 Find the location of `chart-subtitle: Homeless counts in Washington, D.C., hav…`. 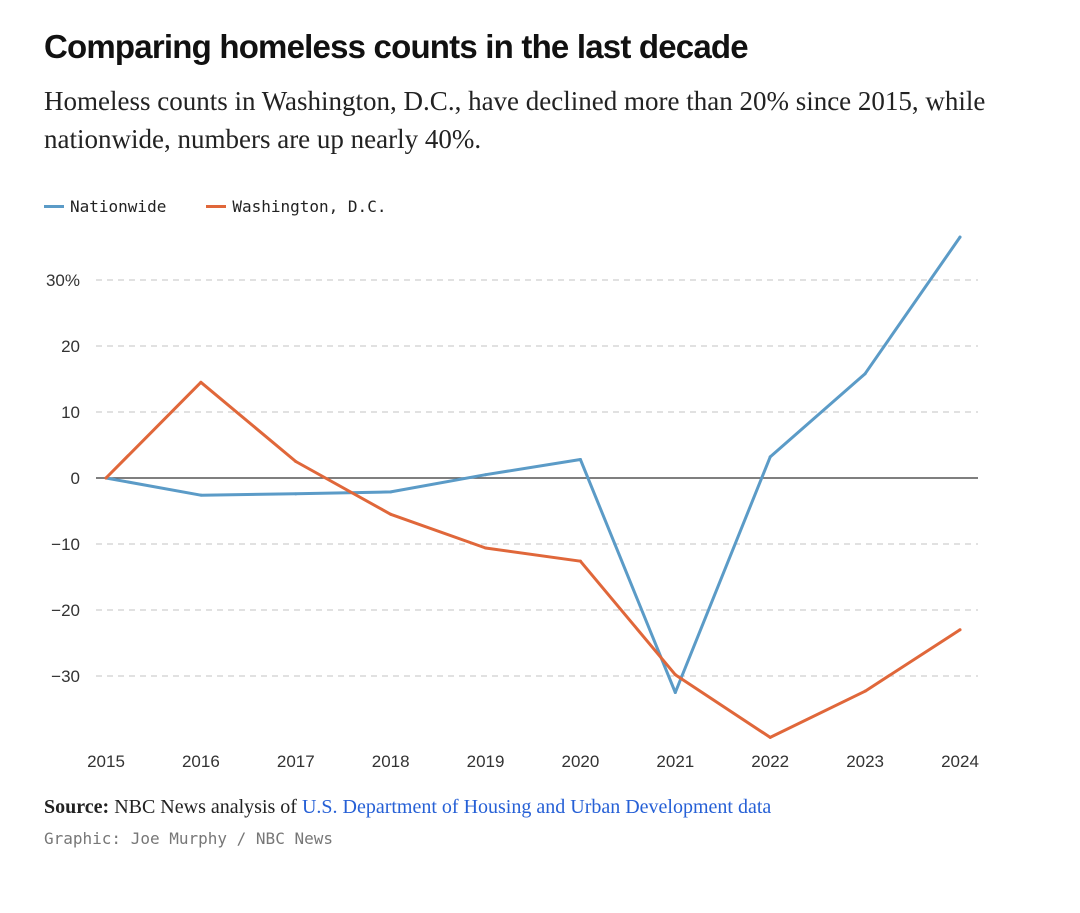

chart-subtitle: Homeless counts in Washington, D.C., hav… is located at coordinates (515, 120).